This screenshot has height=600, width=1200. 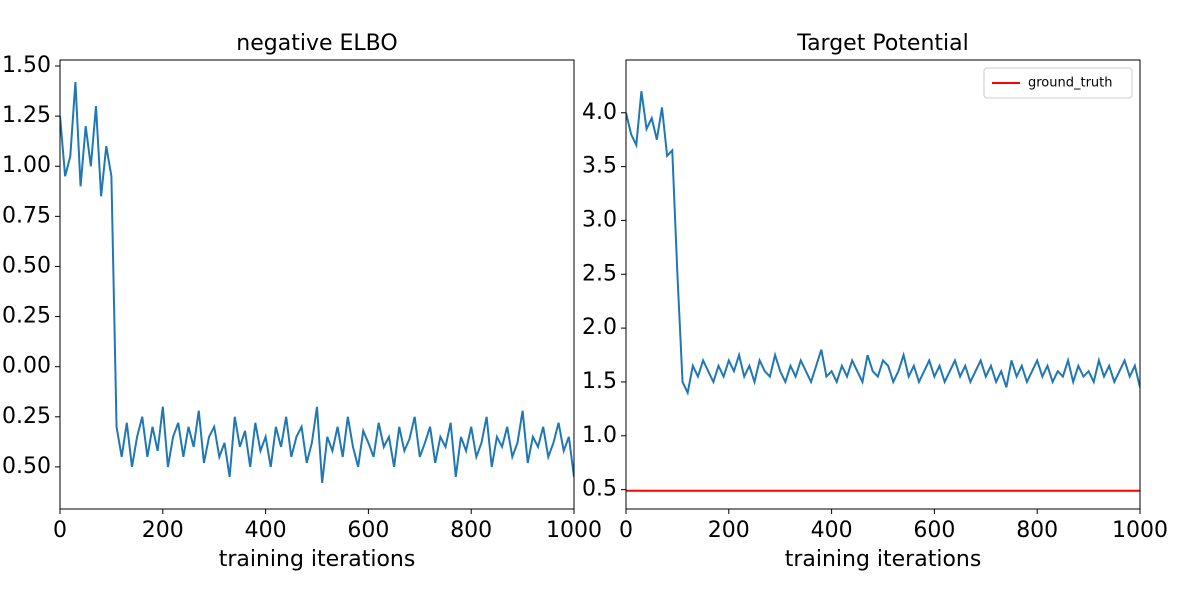 I want to click on y-tick-label: 3.5, so click(x=599, y=166).